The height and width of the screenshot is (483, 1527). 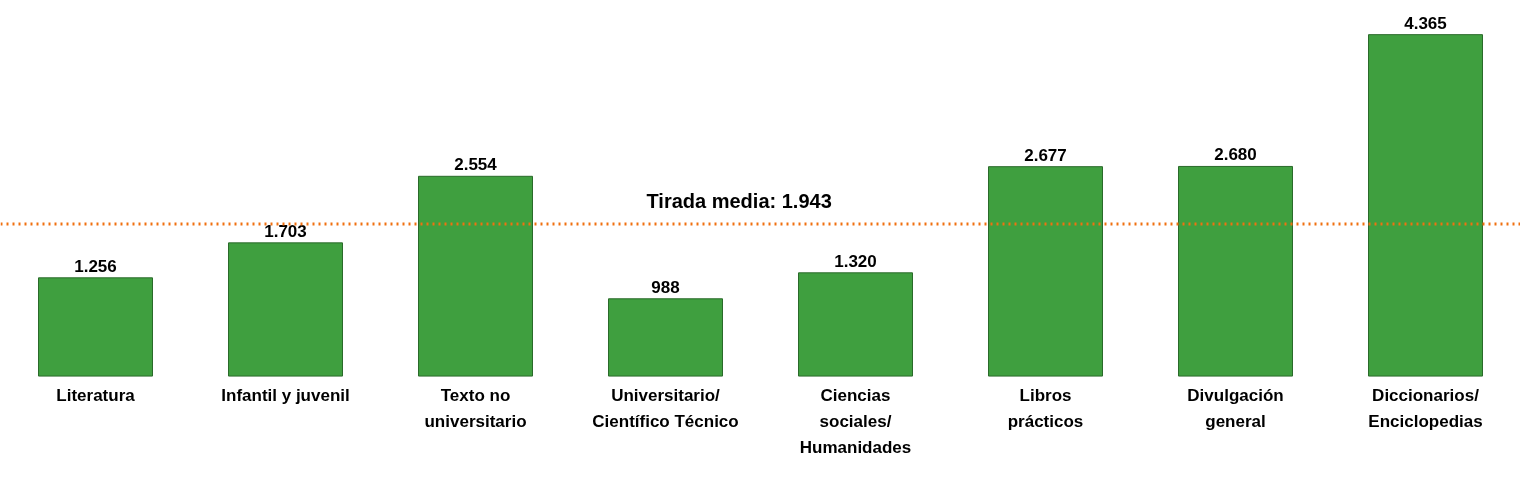 What do you see at coordinates (1045, 408) in the screenshot?
I see `x-tick-label: Libros prácticos` at bounding box center [1045, 408].